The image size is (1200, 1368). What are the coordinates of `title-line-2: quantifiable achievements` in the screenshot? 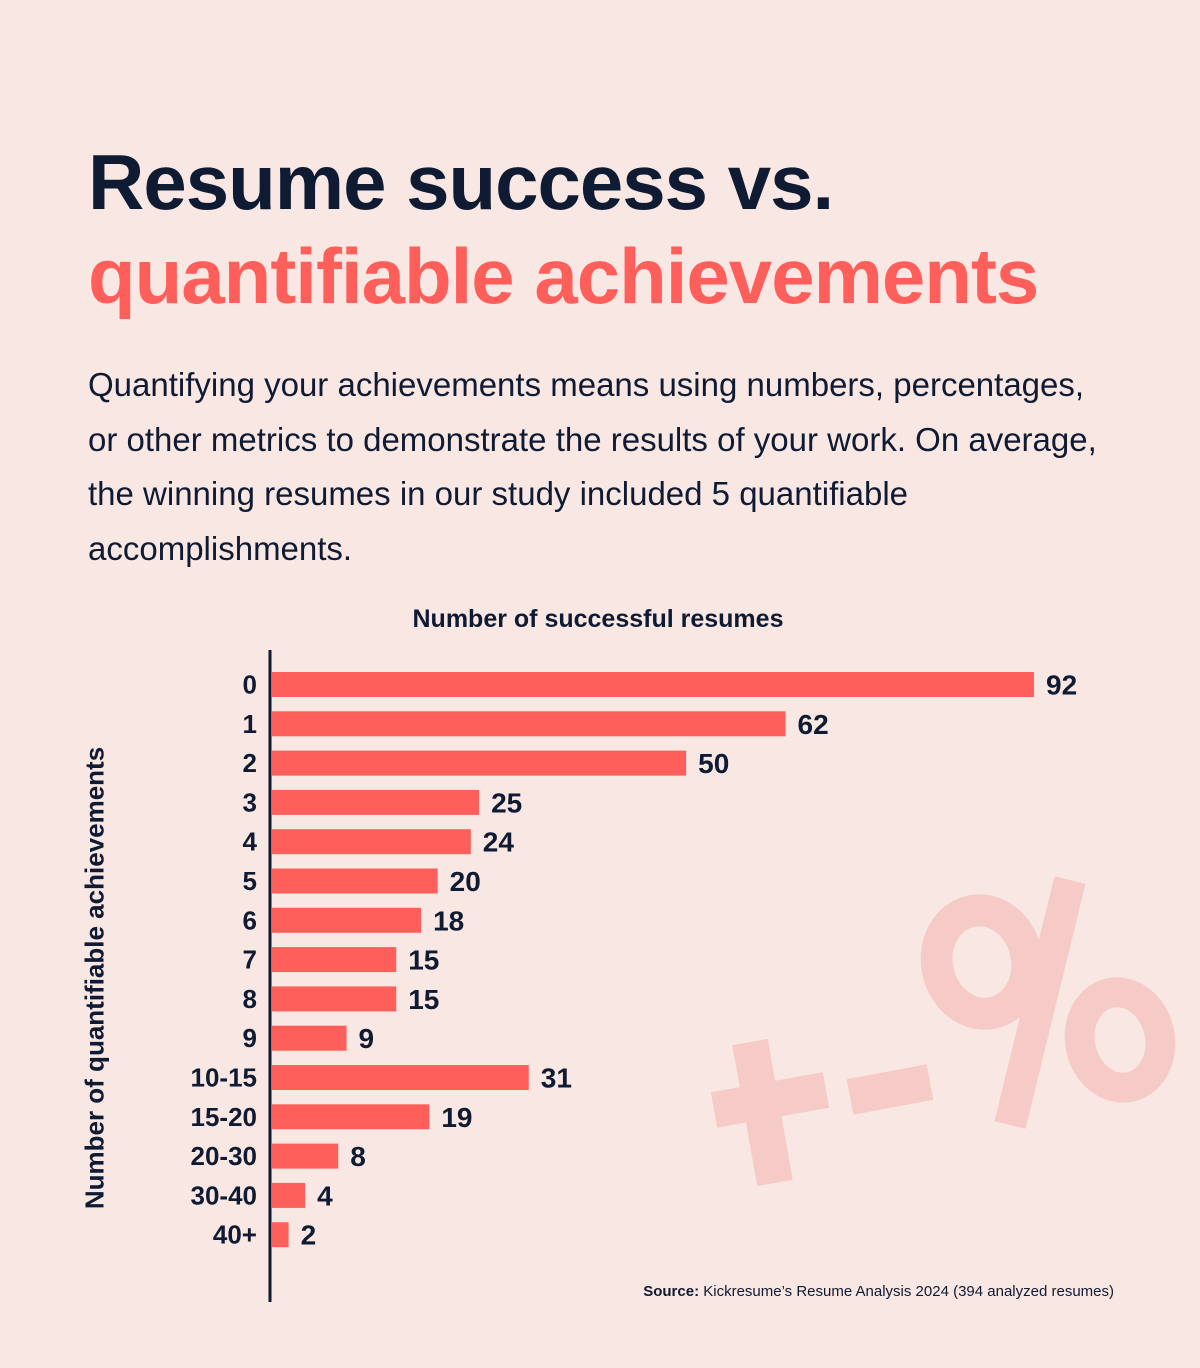 It's located at (563, 276).